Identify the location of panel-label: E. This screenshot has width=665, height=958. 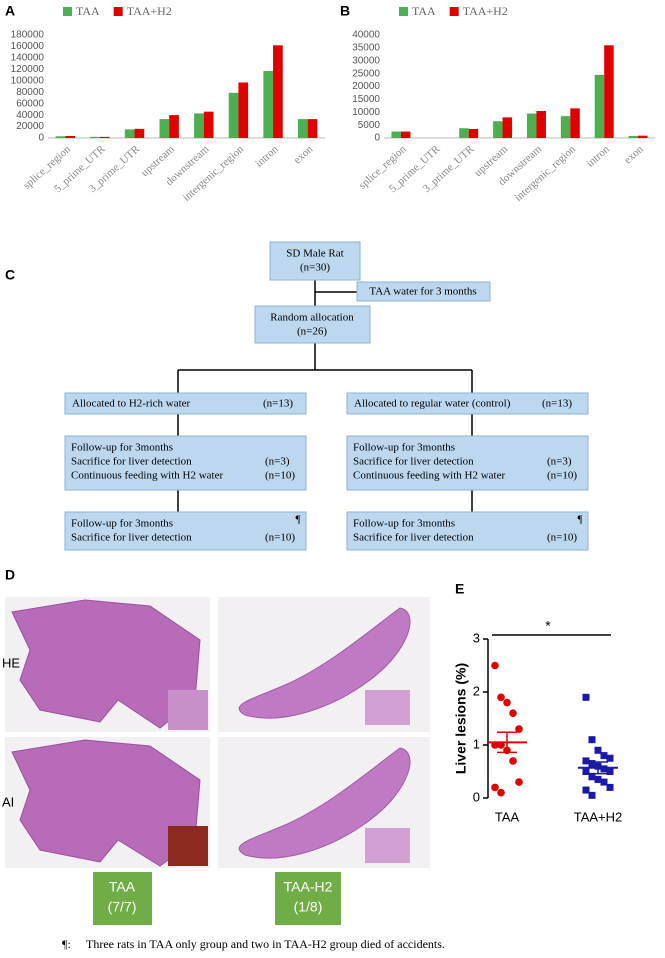
(459, 589).